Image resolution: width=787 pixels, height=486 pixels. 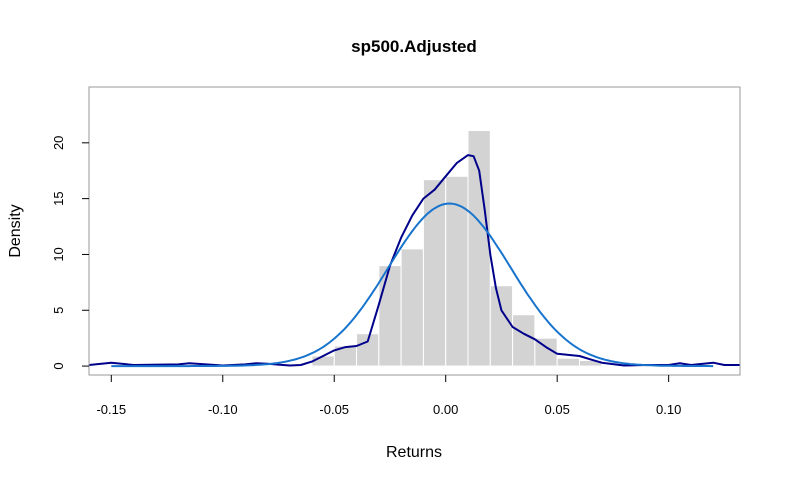 What do you see at coordinates (414, 46) in the screenshot?
I see `chart-title: sp500.Adjusted` at bounding box center [414, 46].